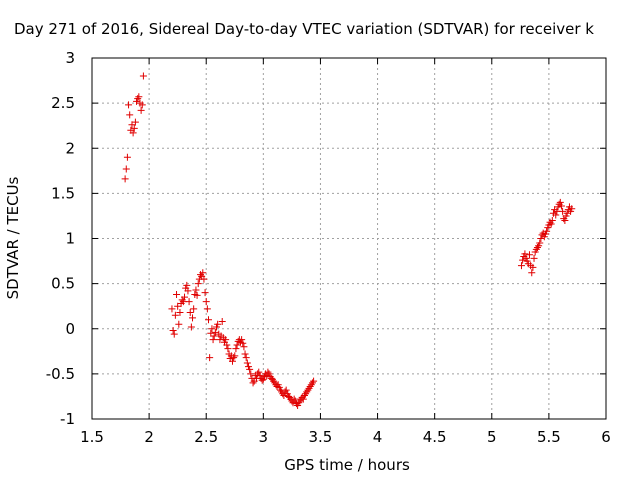 The image size is (640, 480). What do you see at coordinates (149, 437) in the screenshot?
I see `x-tick-label: 2` at bounding box center [149, 437].